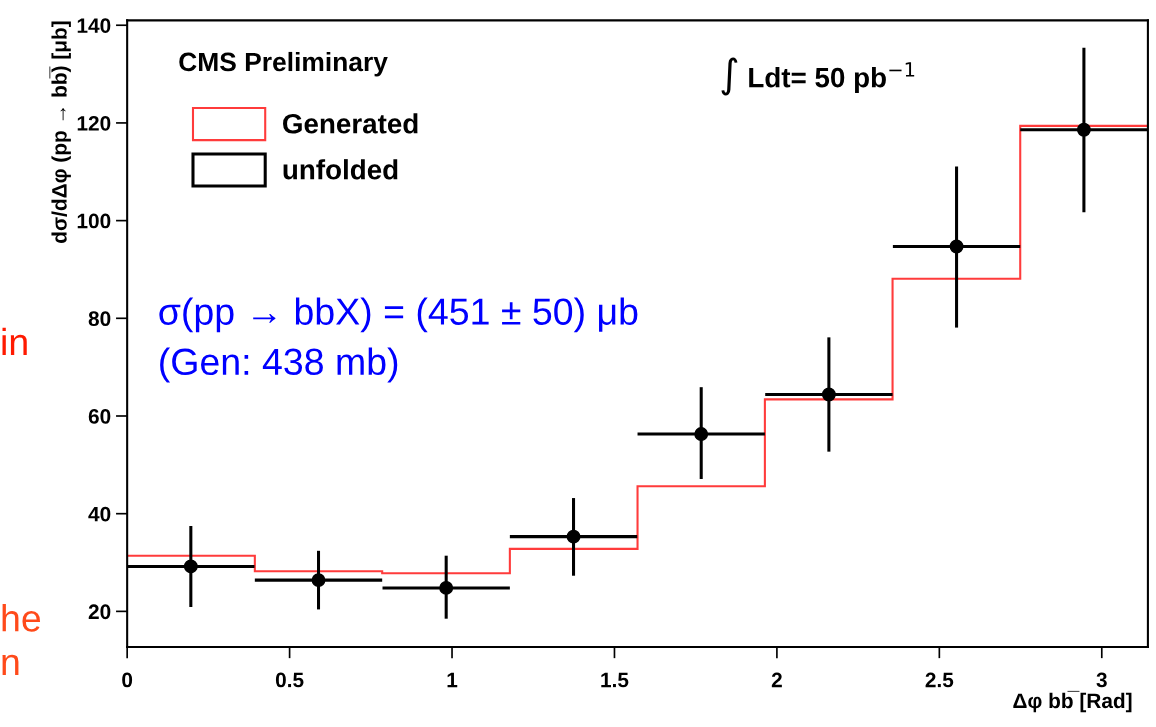 The width and height of the screenshot is (1156, 727). I want to click on text: n, so click(10, 664).